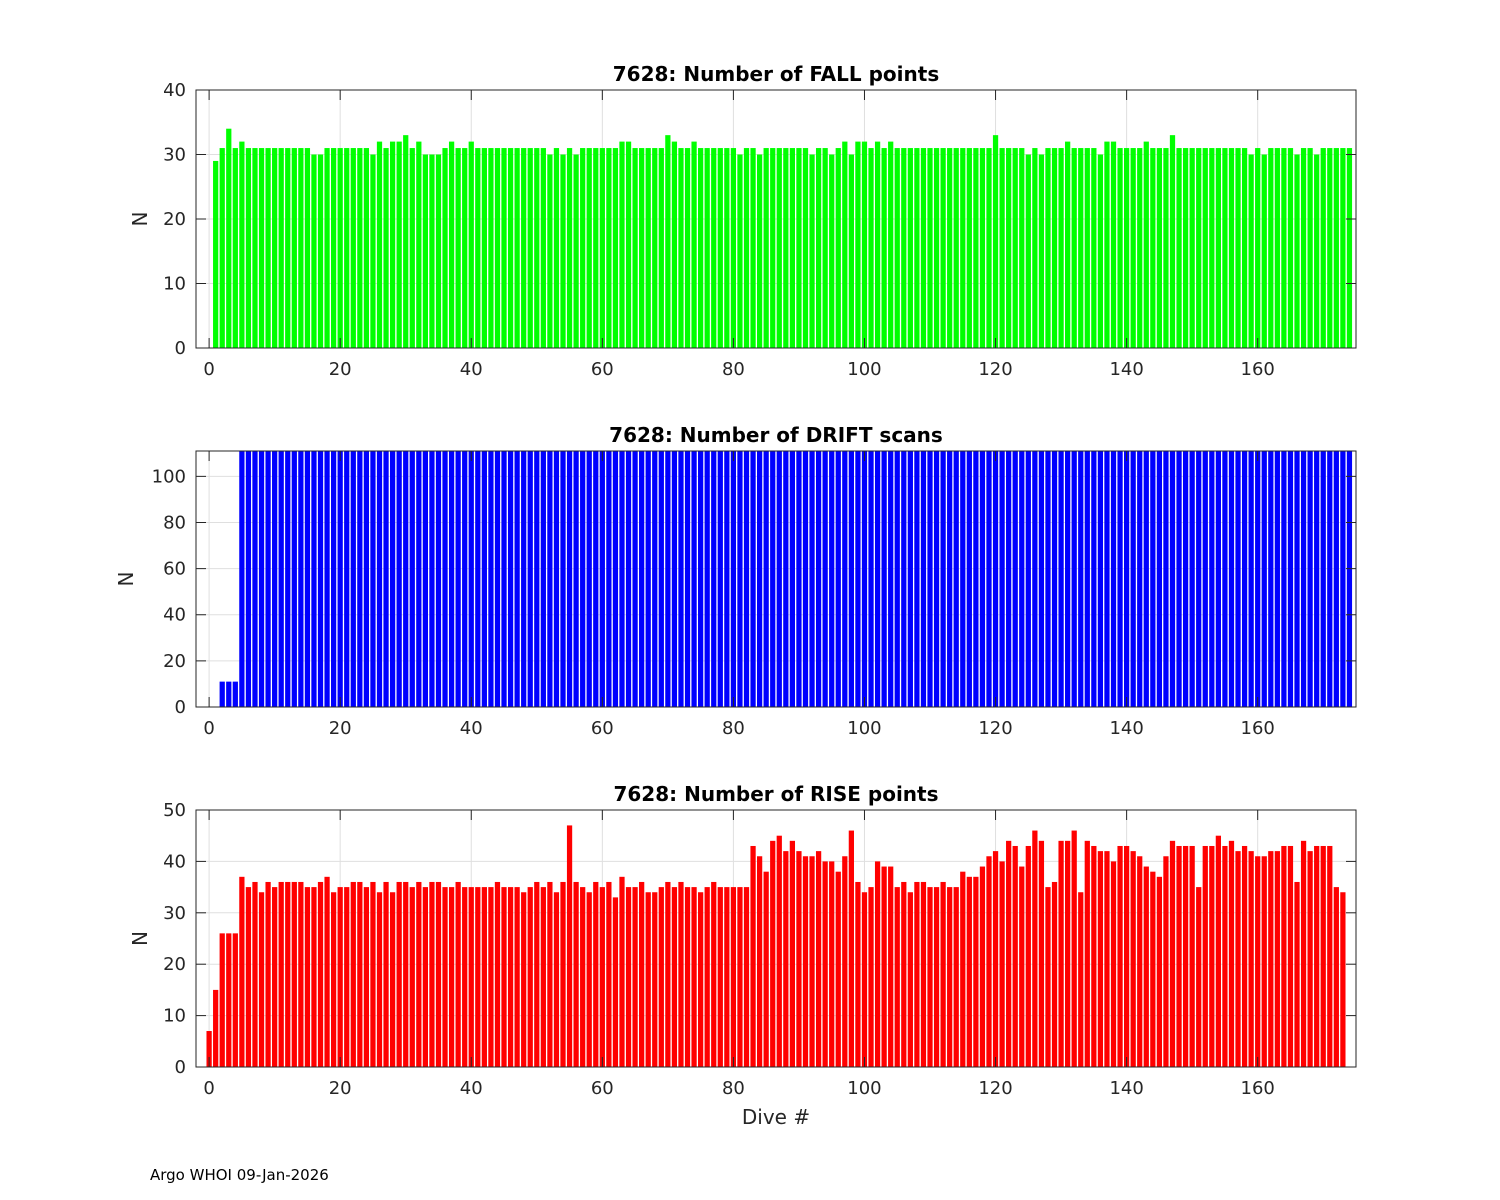 This screenshot has width=1500, height=1200. Describe the element at coordinates (174, 90) in the screenshot. I see `y-tick-label: 40` at that location.